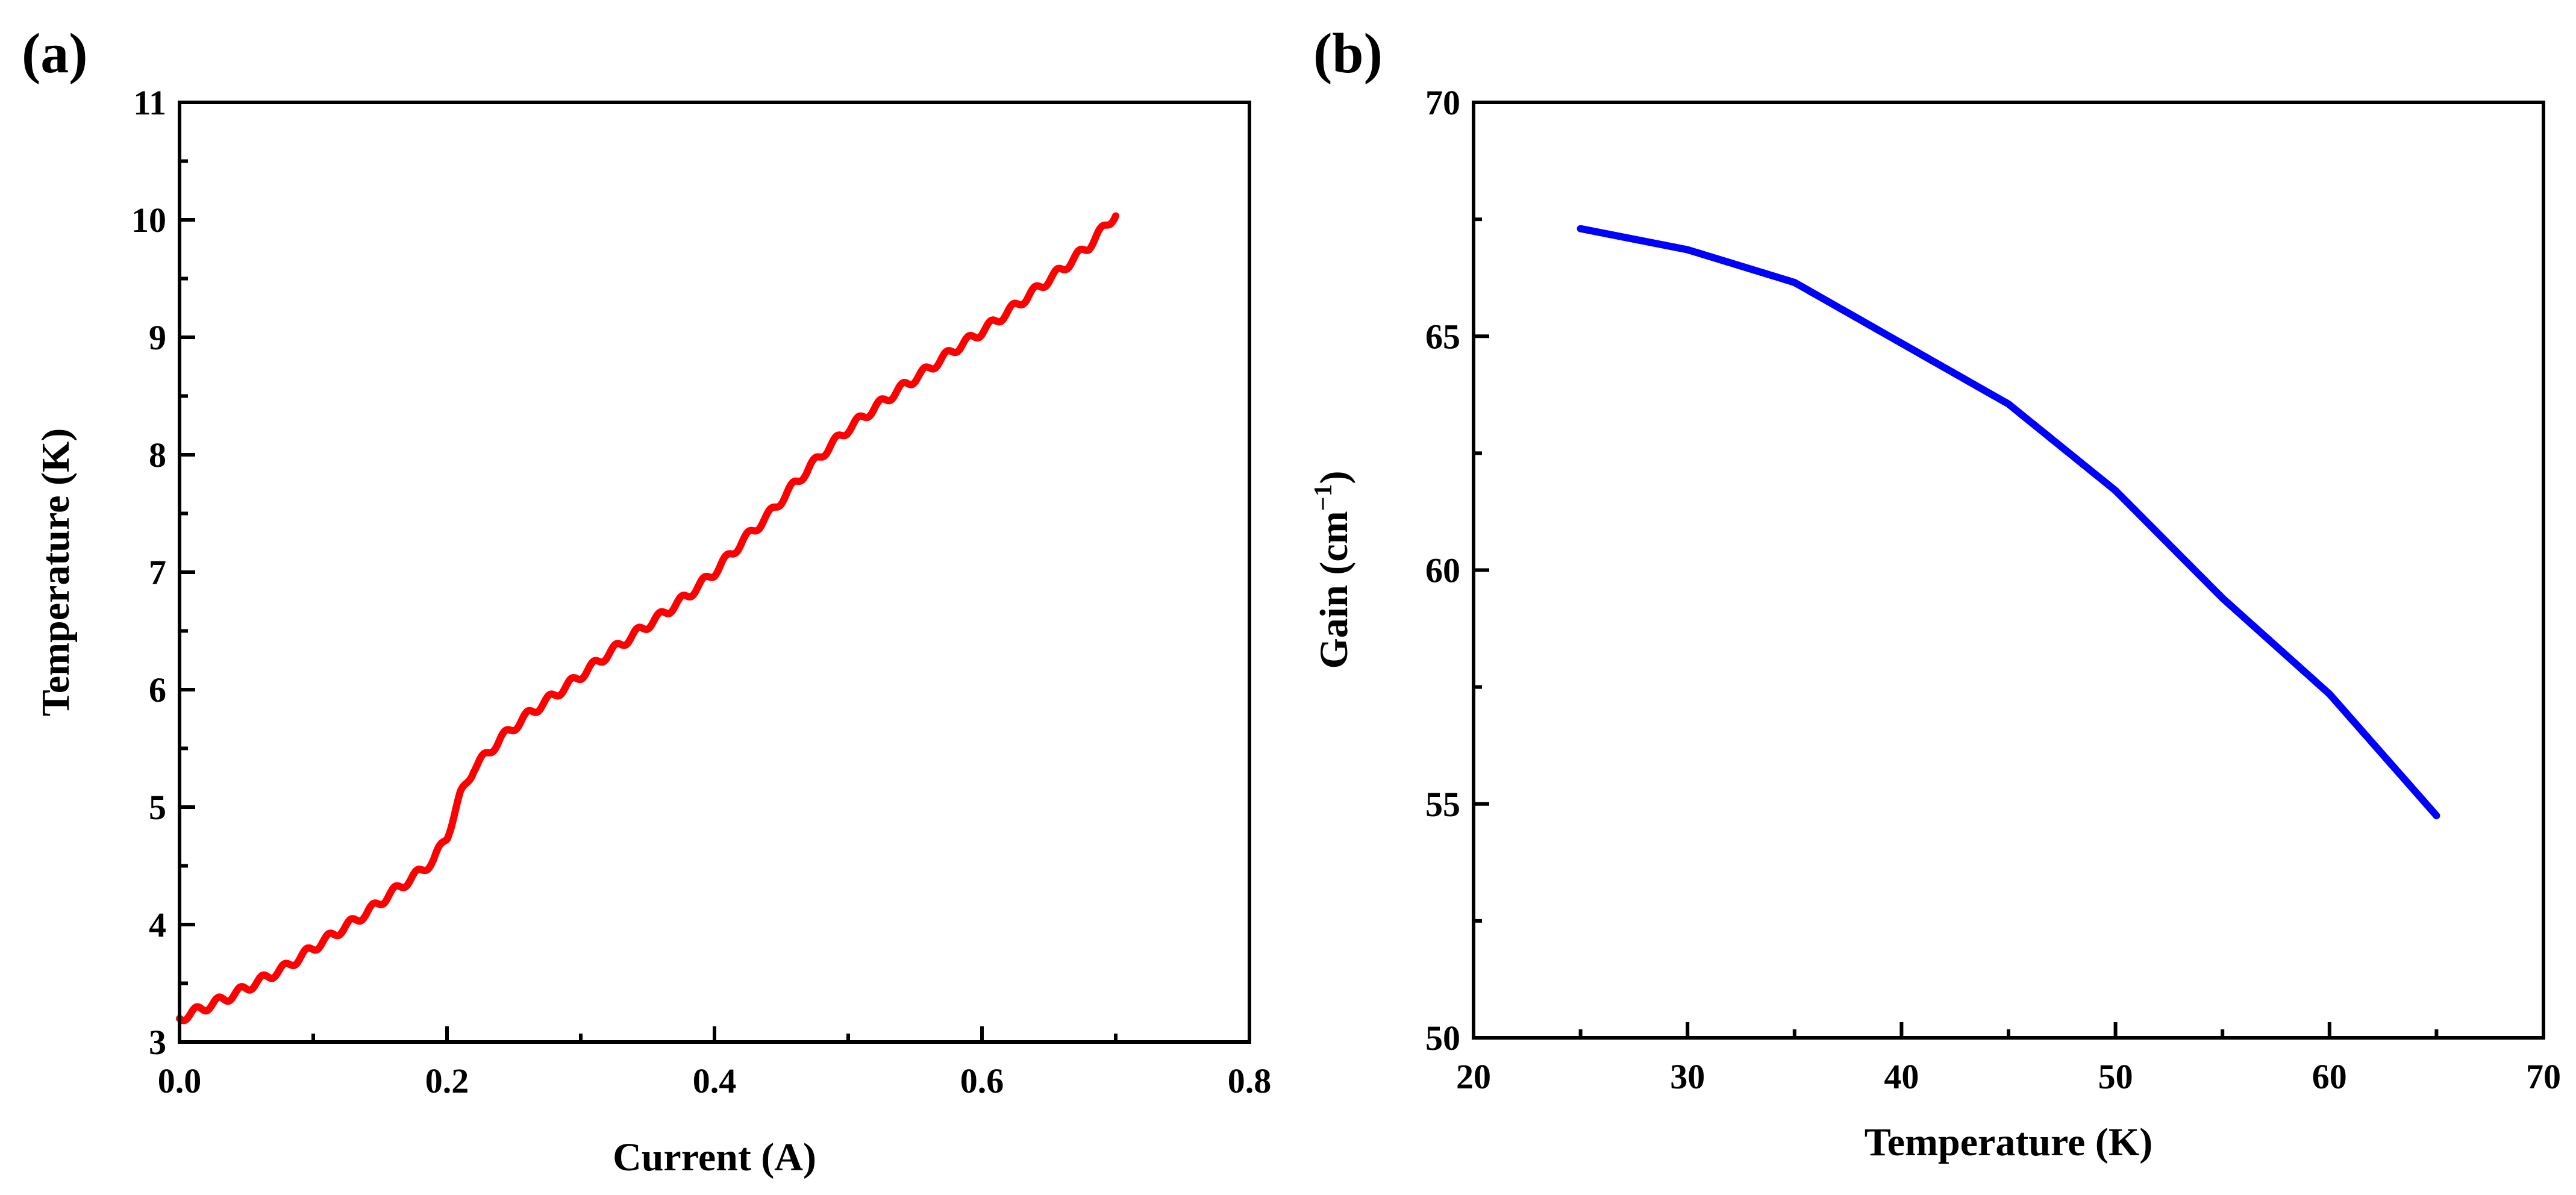 This screenshot has height=1195, width=2576. What do you see at coordinates (1443, 102) in the screenshot?
I see `panel-b-y-tick-label: 70` at bounding box center [1443, 102].